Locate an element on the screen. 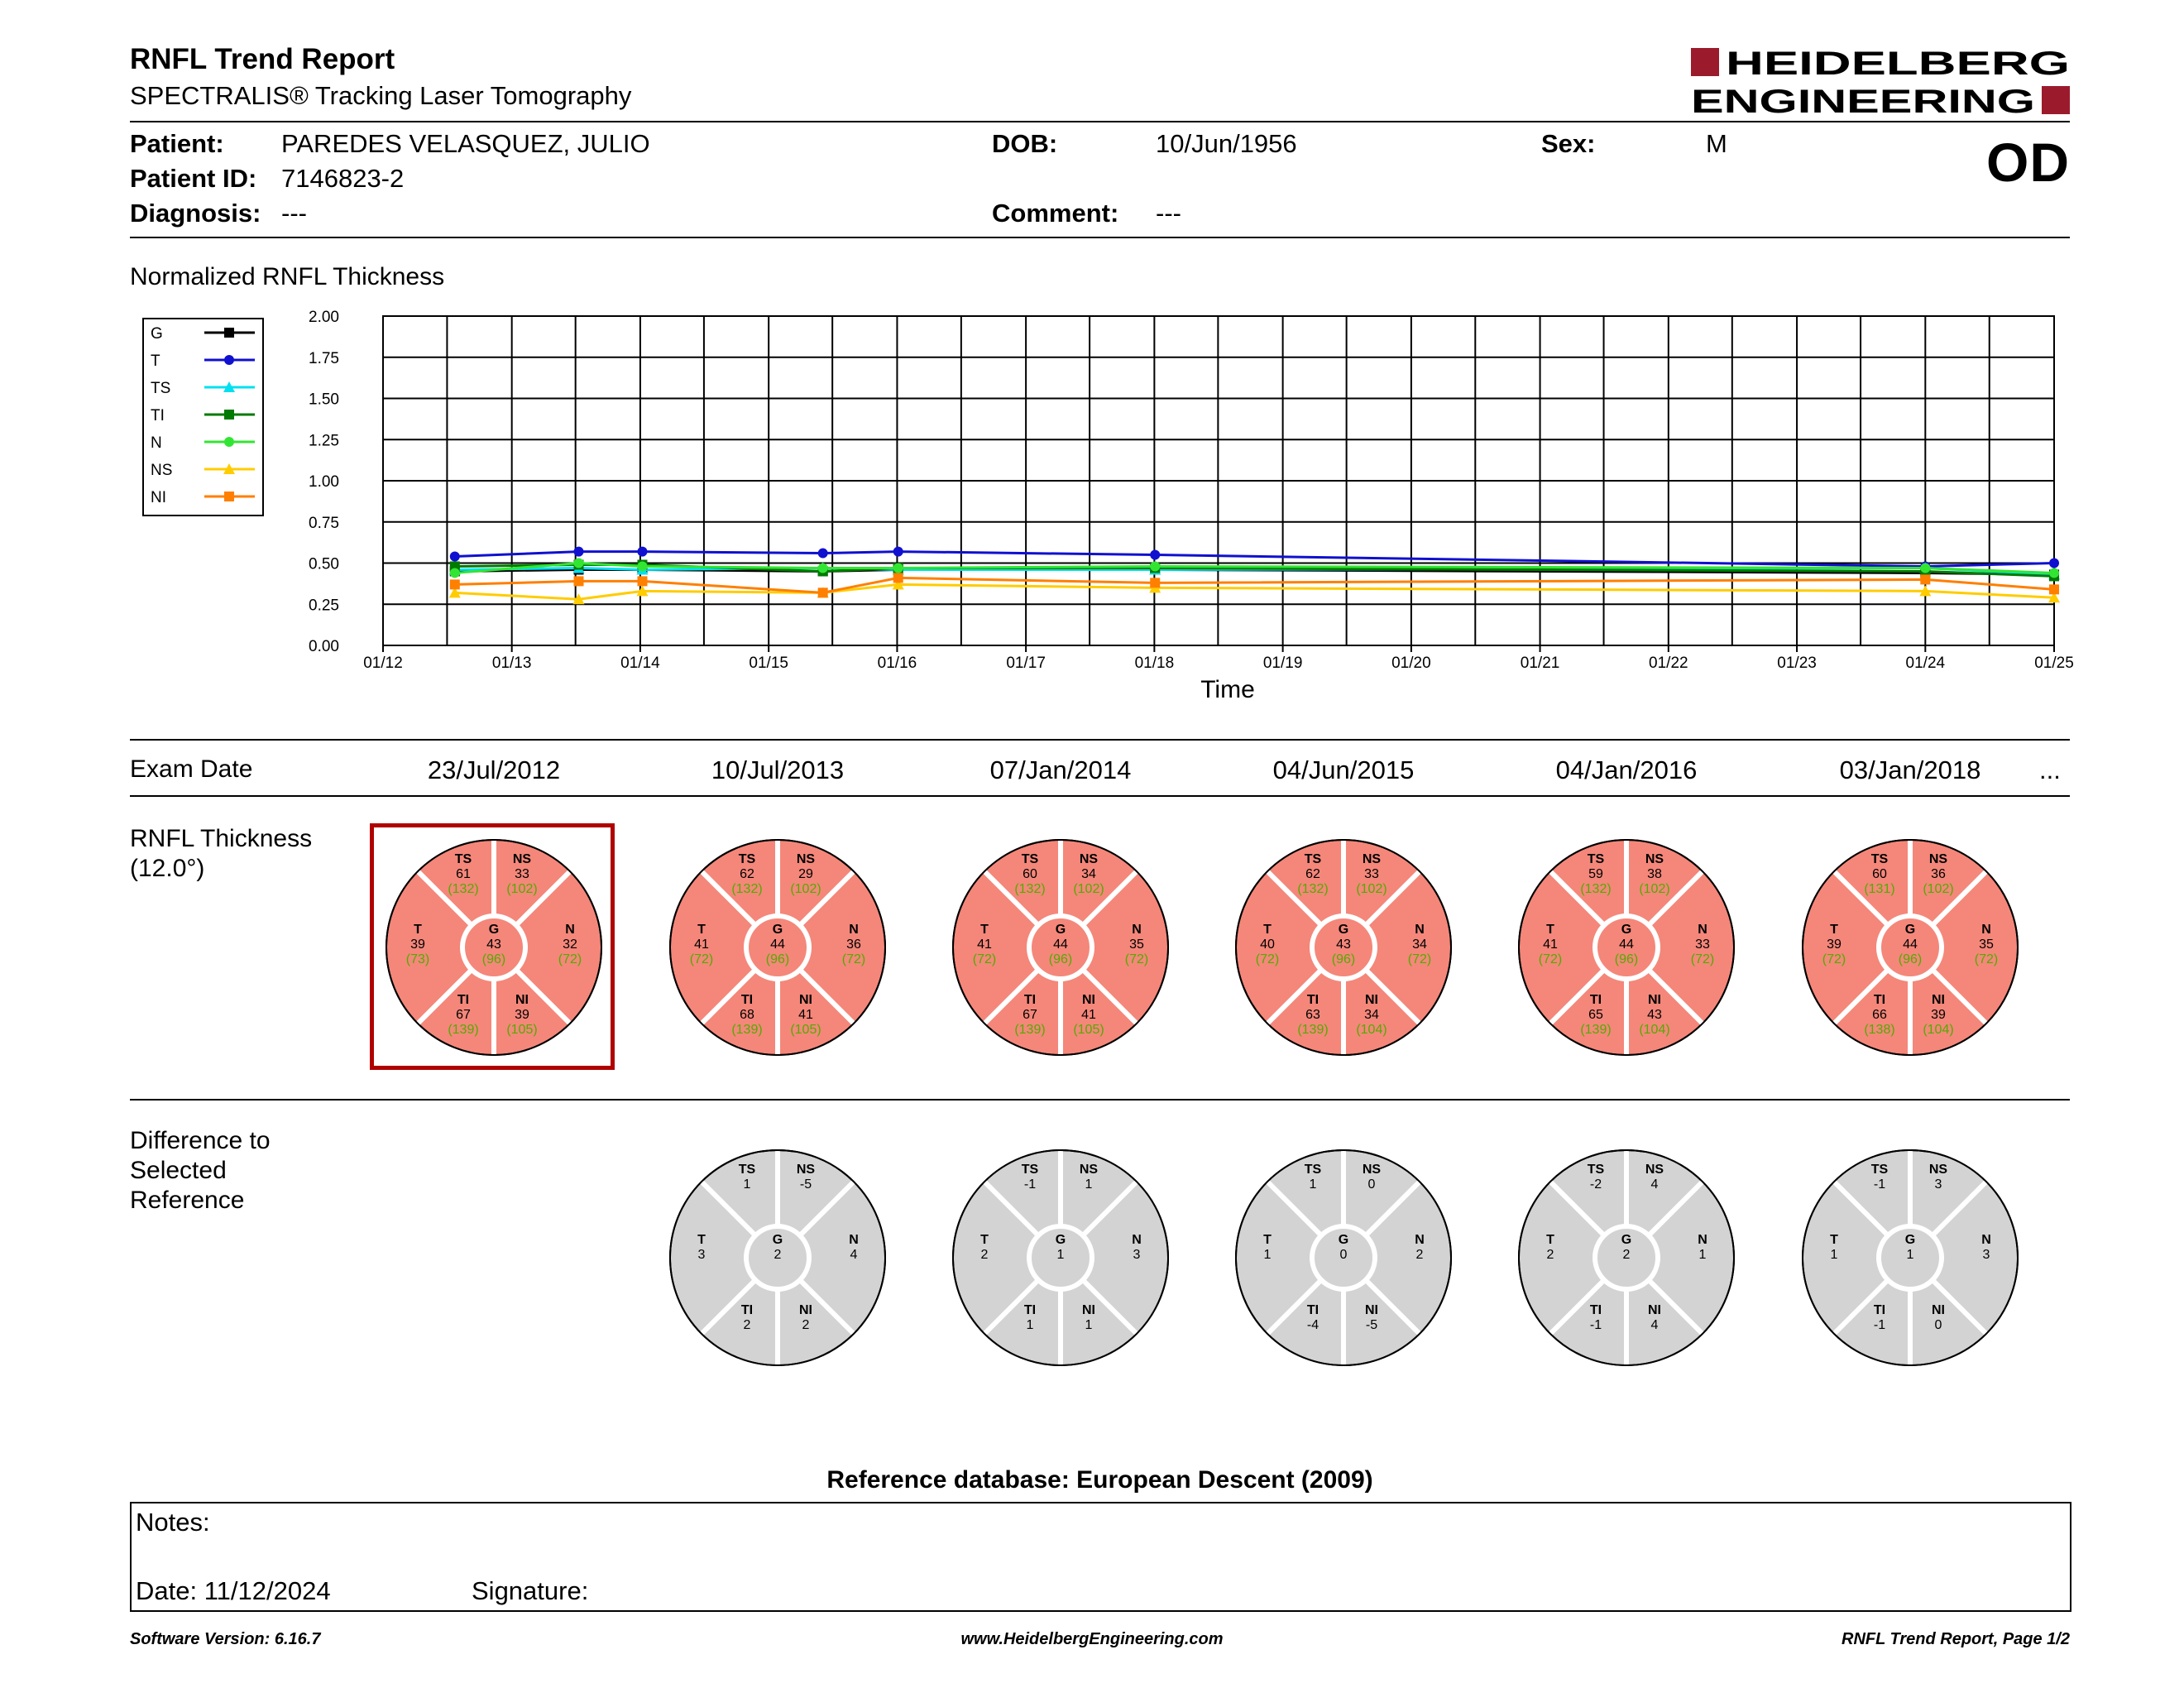 The image size is (2184, 1688). sector-value: 41 is located at coordinates (1550, 945).